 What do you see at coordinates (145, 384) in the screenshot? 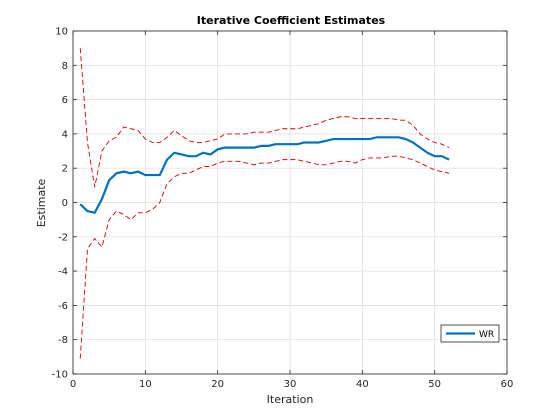
I see `x-tick-label: 10` at bounding box center [145, 384].